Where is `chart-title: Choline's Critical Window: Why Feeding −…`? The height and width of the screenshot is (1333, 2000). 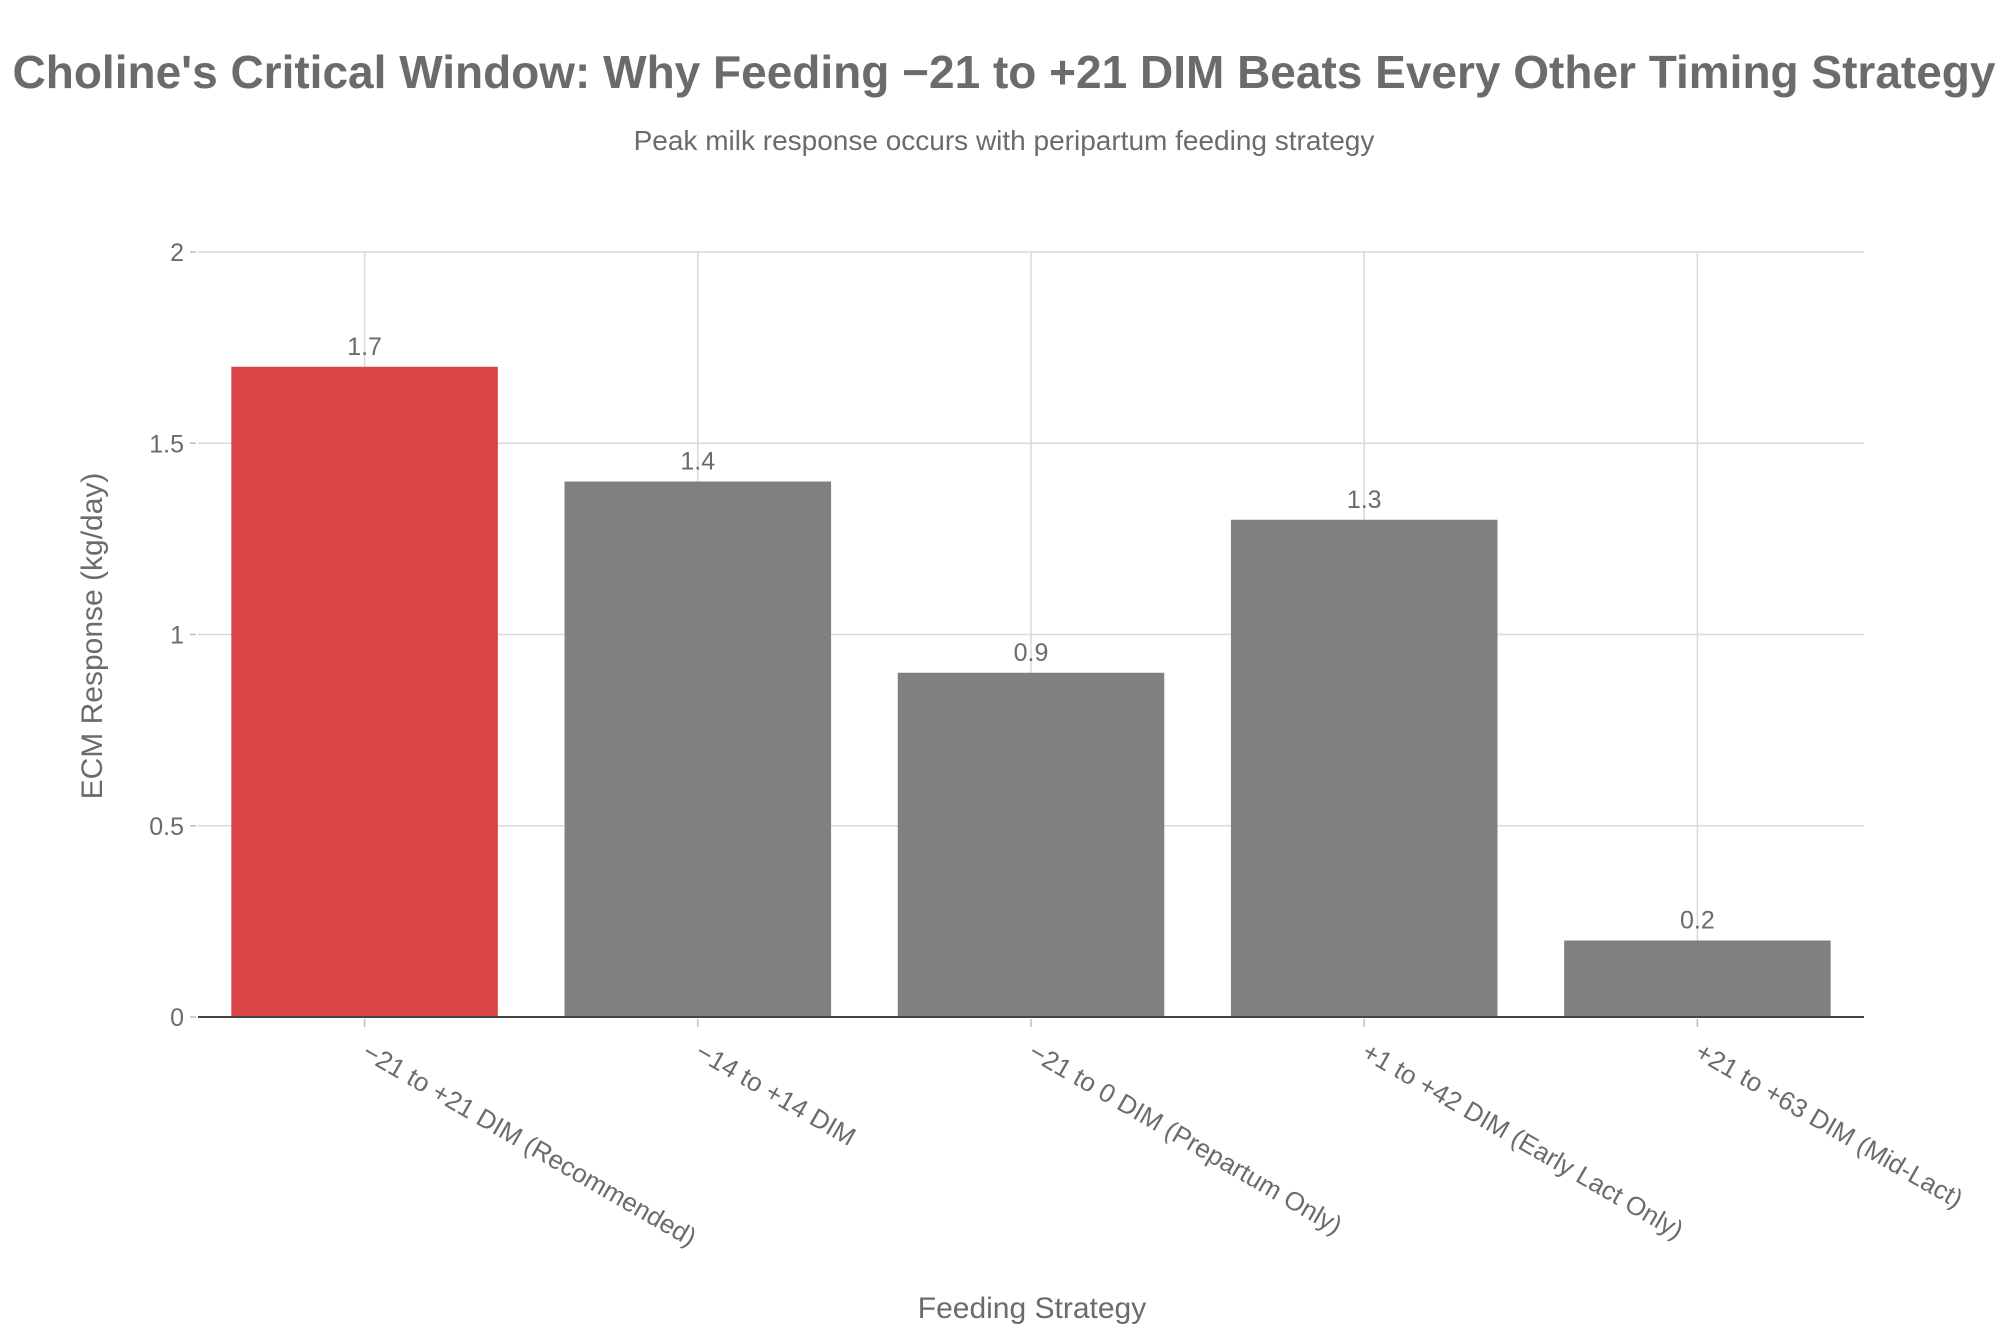
chart-title: Choline's Critical Window: Why Feeding −… is located at coordinates (1004, 72).